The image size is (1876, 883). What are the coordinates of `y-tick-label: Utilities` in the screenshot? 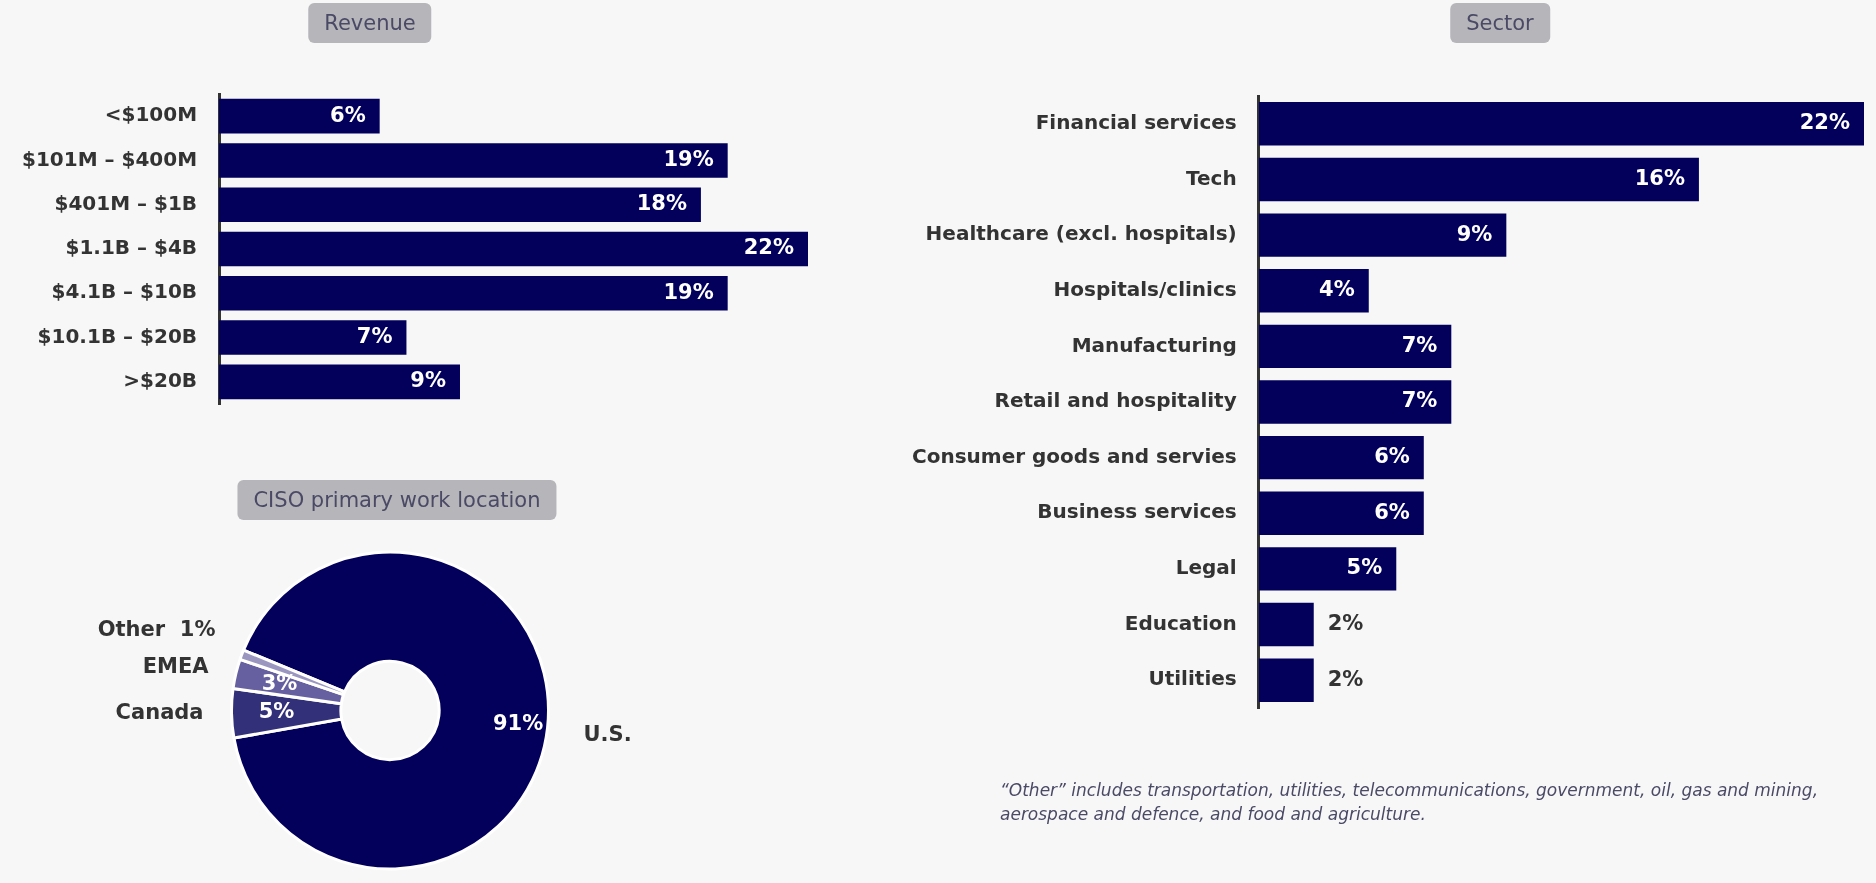 It's located at (1192, 678).